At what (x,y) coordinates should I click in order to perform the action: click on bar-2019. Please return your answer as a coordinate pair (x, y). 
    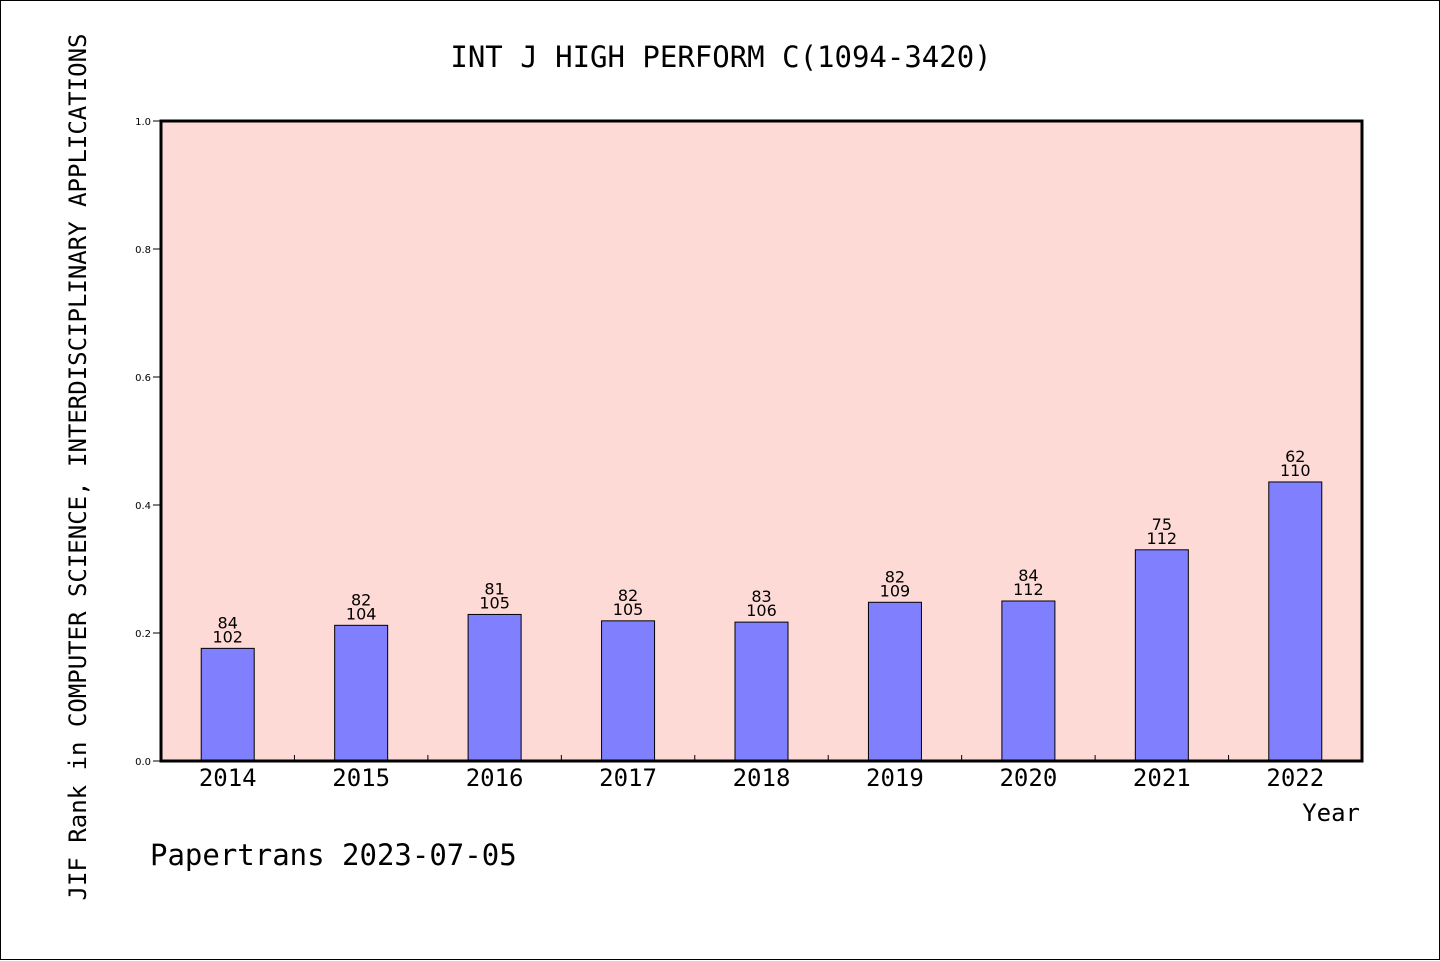
    Looking at the image, I should click on (894, 681).